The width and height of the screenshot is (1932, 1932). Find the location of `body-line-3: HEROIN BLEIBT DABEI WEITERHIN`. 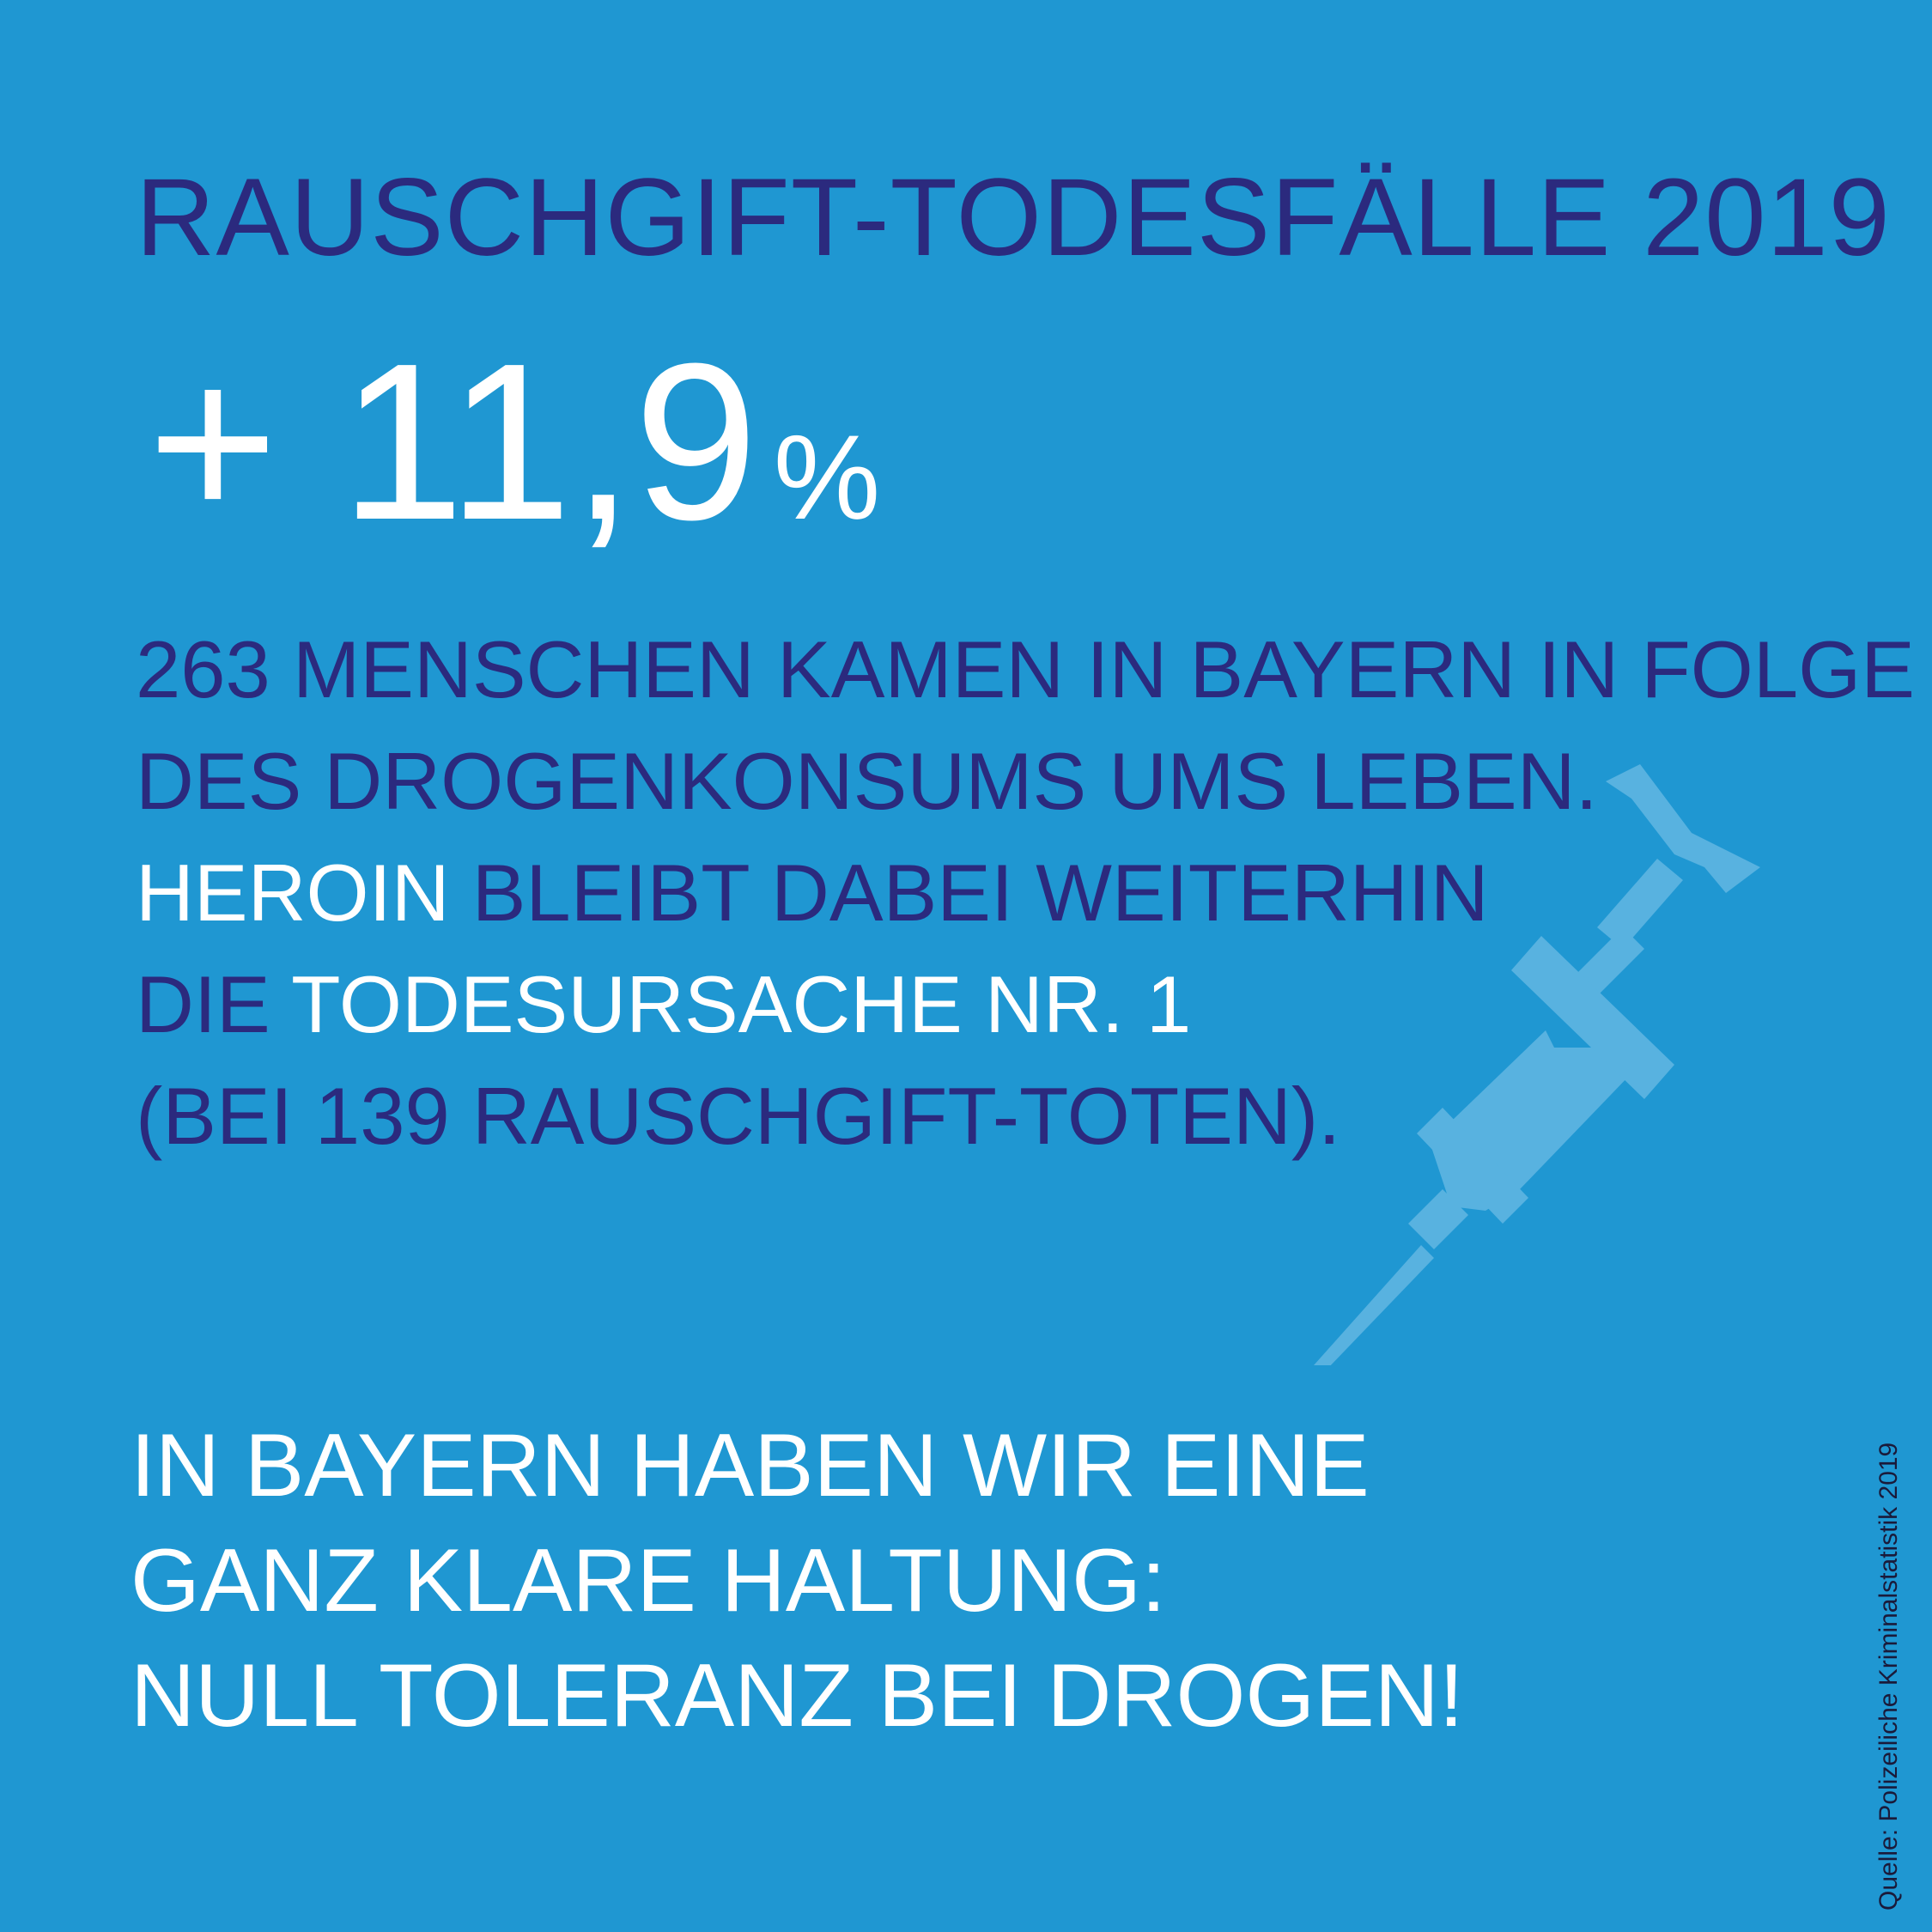

body-line-3: HEROIN BLEIBT DABEI WEITERHIN is located at coordinates (1025, 893).